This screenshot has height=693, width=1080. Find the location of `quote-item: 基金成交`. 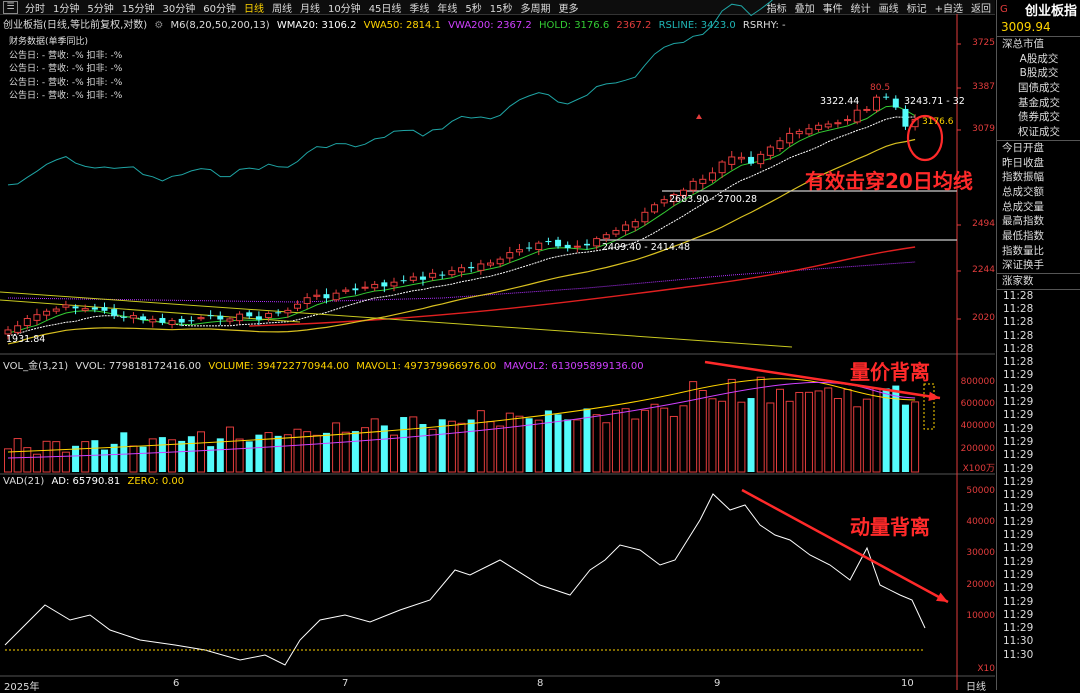

quote-item: 基金成交 is located at coordinates (1039, 102).